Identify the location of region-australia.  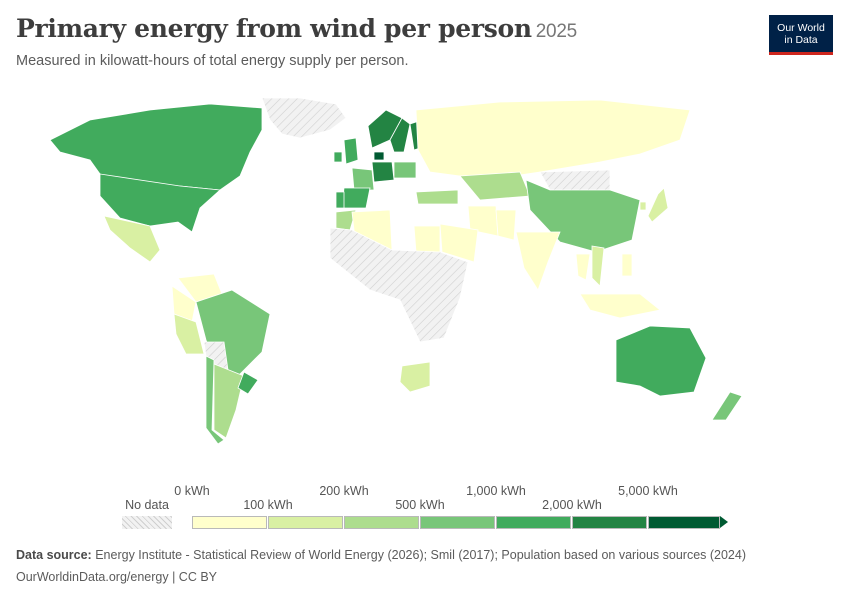
(661, 361).